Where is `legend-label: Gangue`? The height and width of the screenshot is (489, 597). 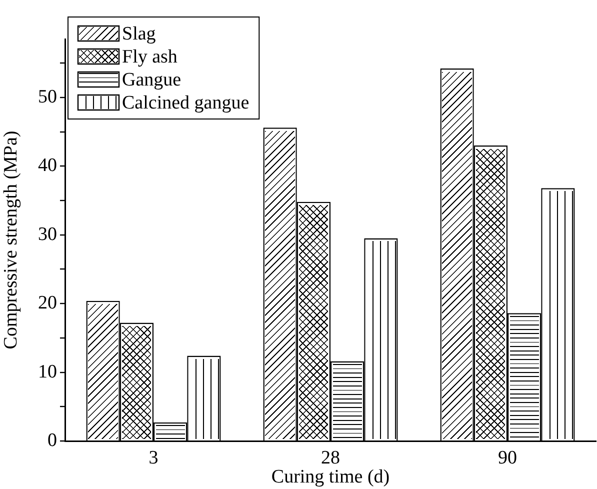
legend-label: Gangue is located at coordinates (152, 79).